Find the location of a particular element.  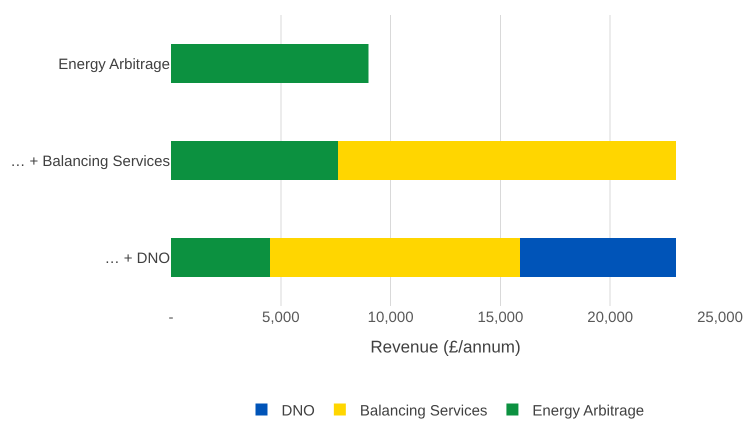

y-tick-label: … + Balancing Services is located at coordinates (90, 161).